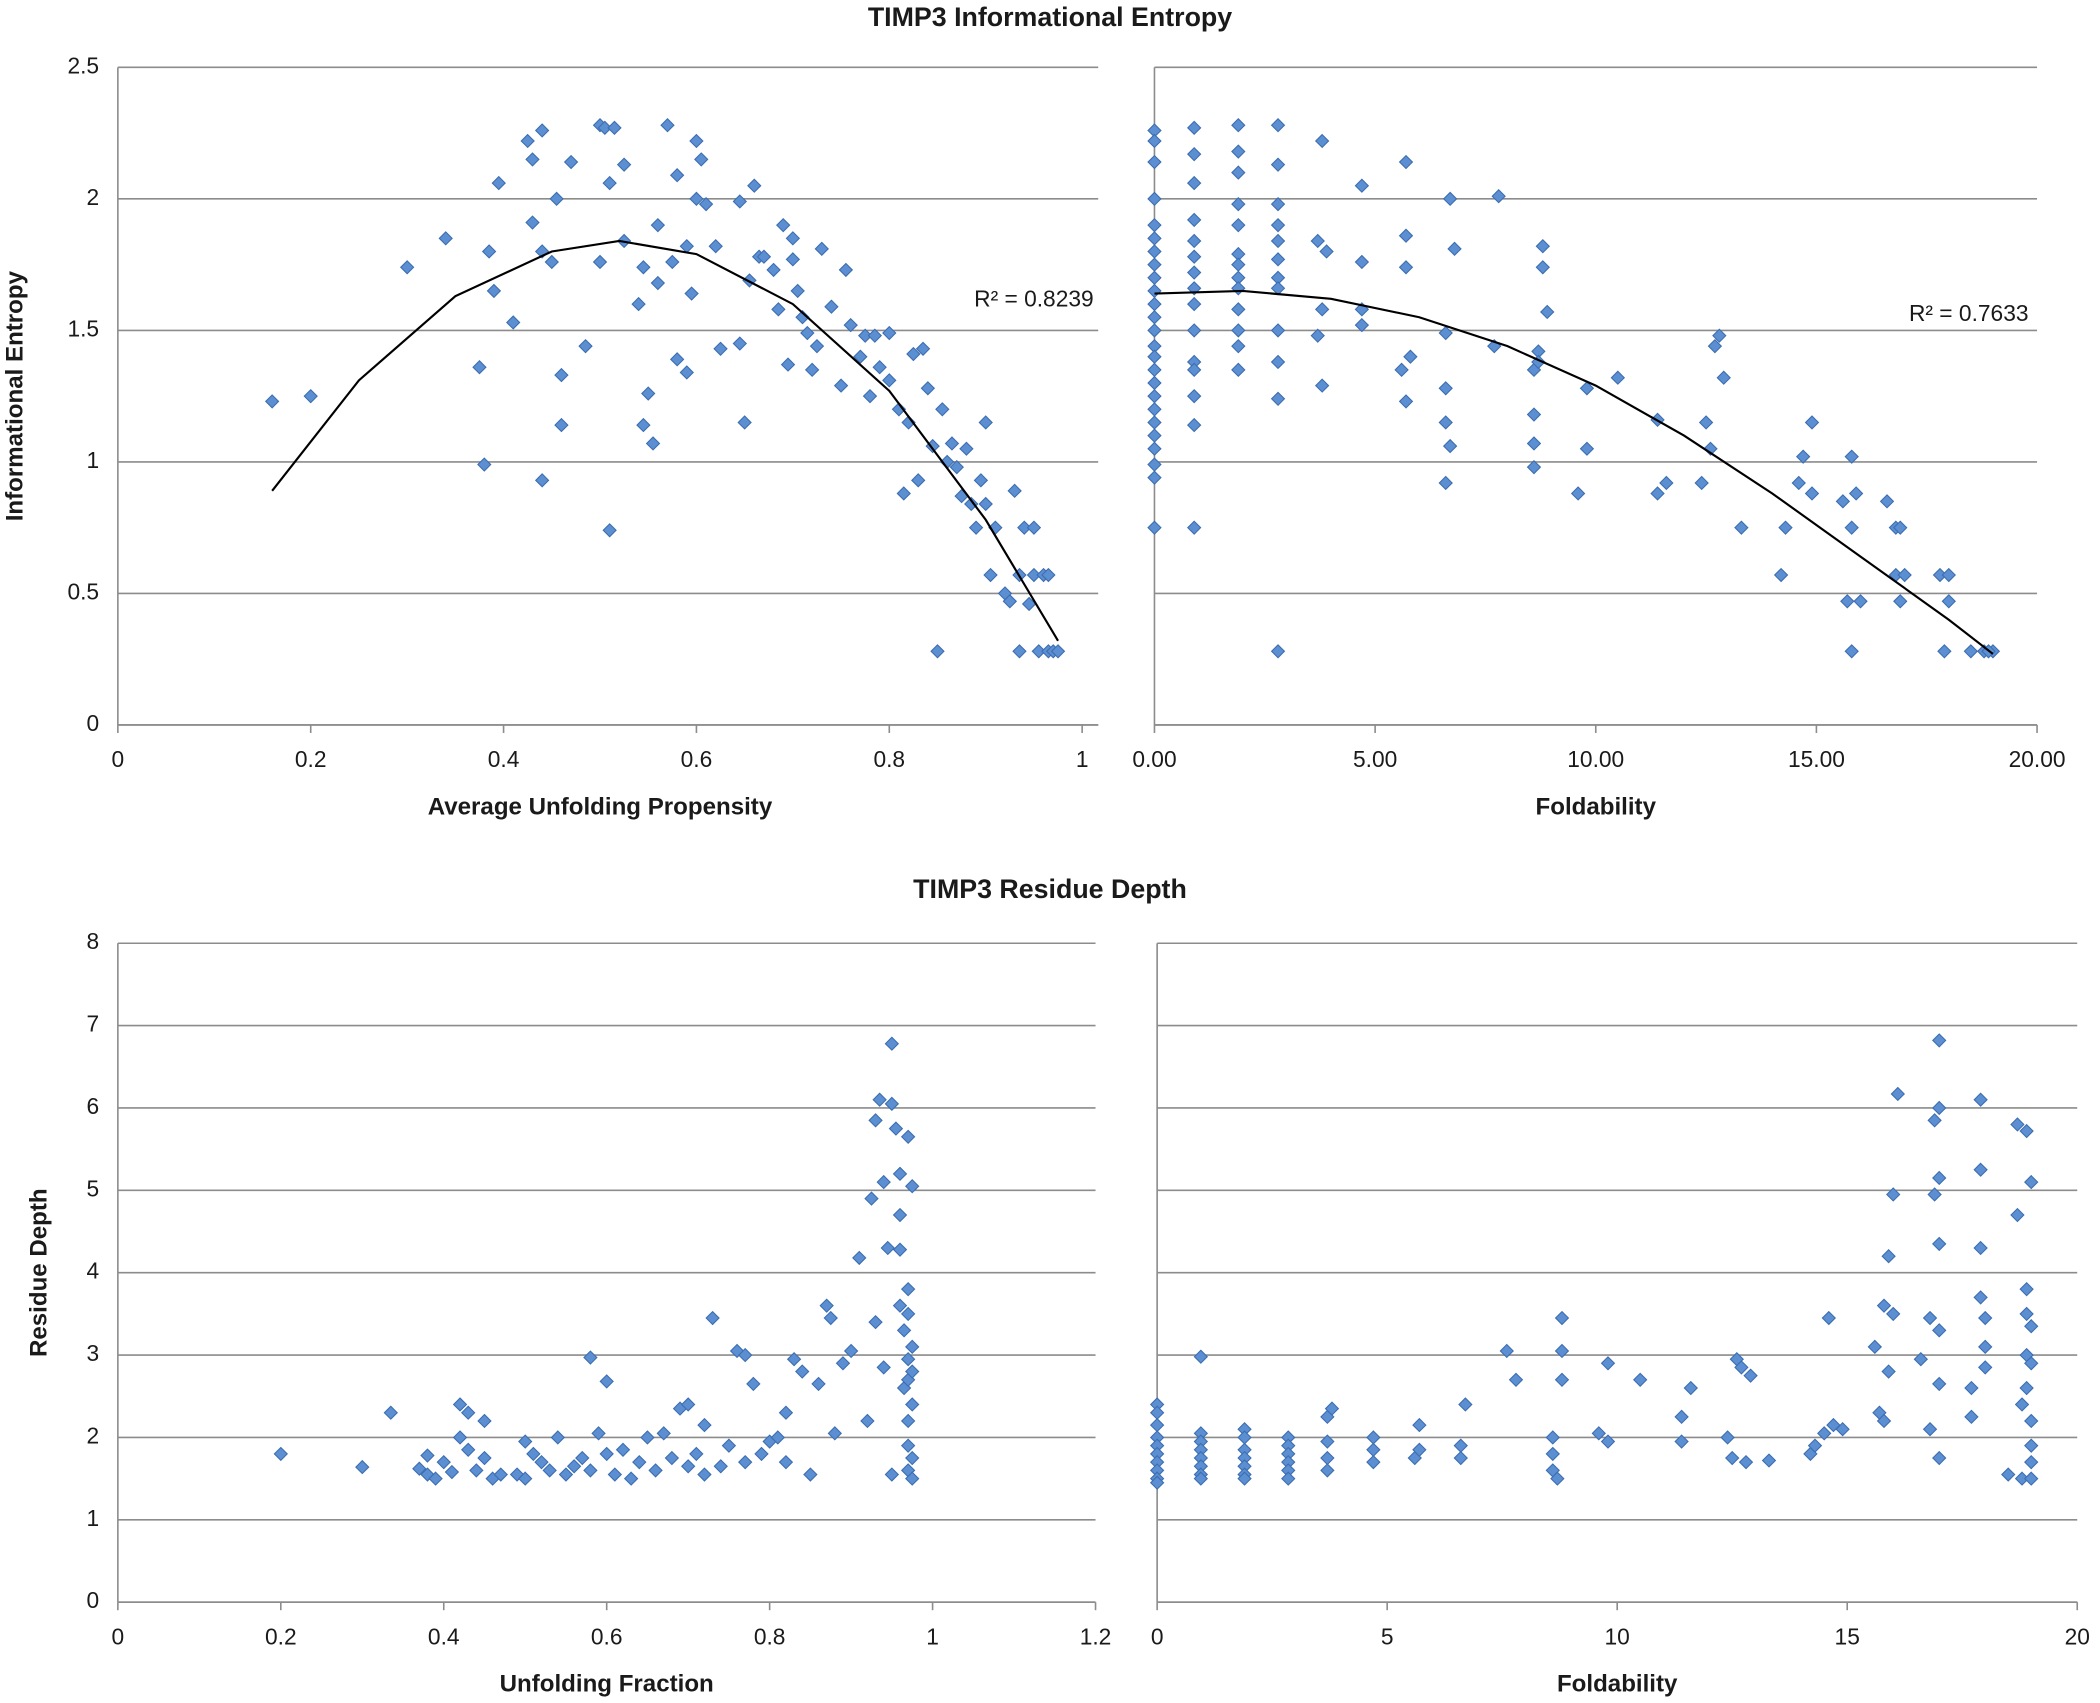 The image size is (2100, 1703). What do you see at coordinates (92, 1271) in the screenshot?
I see `y-tick-label: 4` at bounding box center [92, 1271].